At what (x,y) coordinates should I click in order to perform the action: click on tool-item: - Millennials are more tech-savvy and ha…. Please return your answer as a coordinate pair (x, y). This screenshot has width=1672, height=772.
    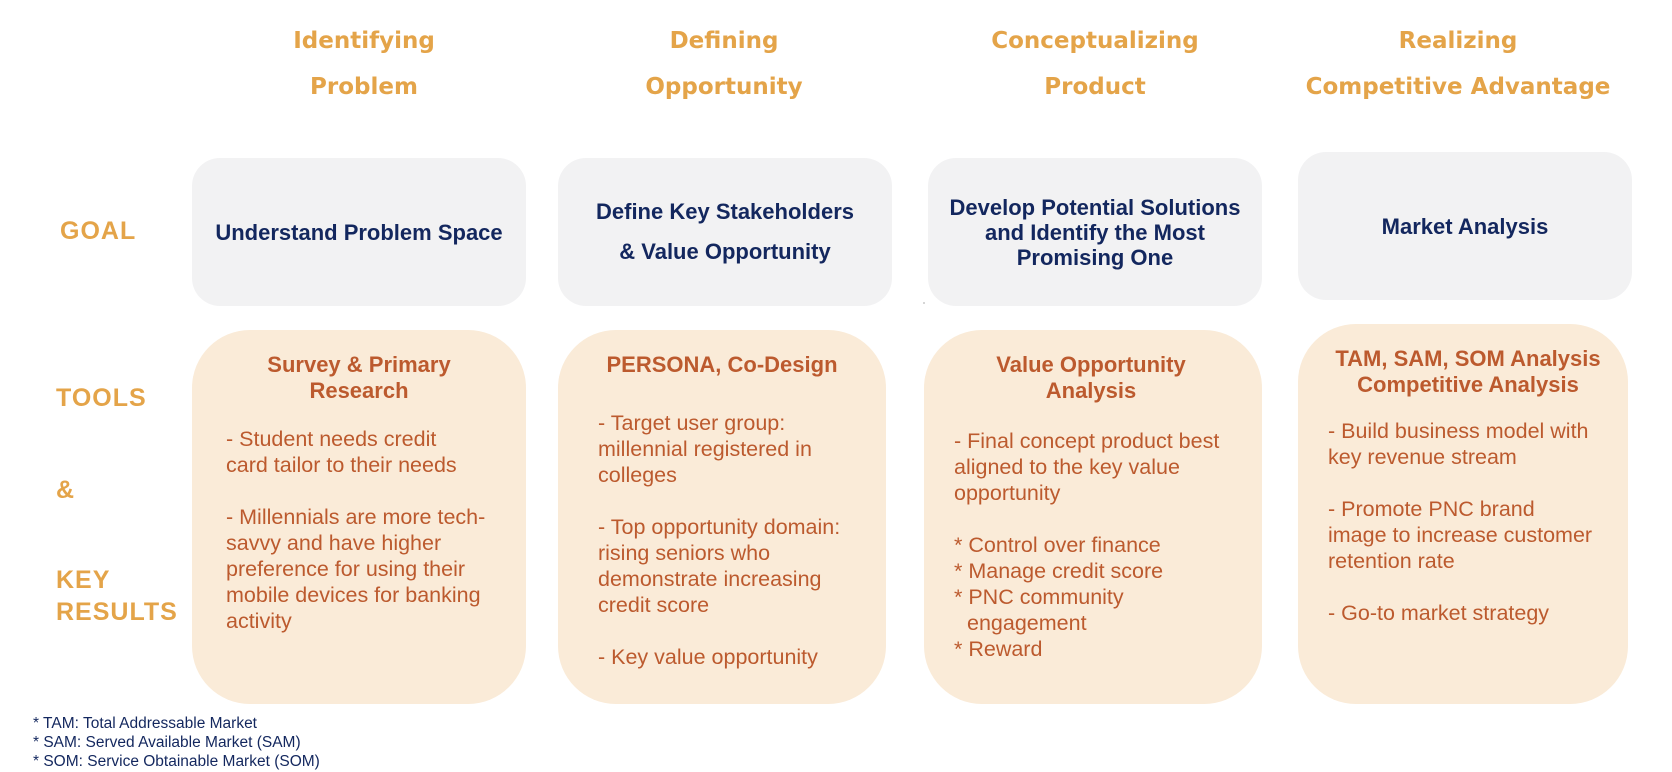
    Looking at the image, I should click on (356, 569).